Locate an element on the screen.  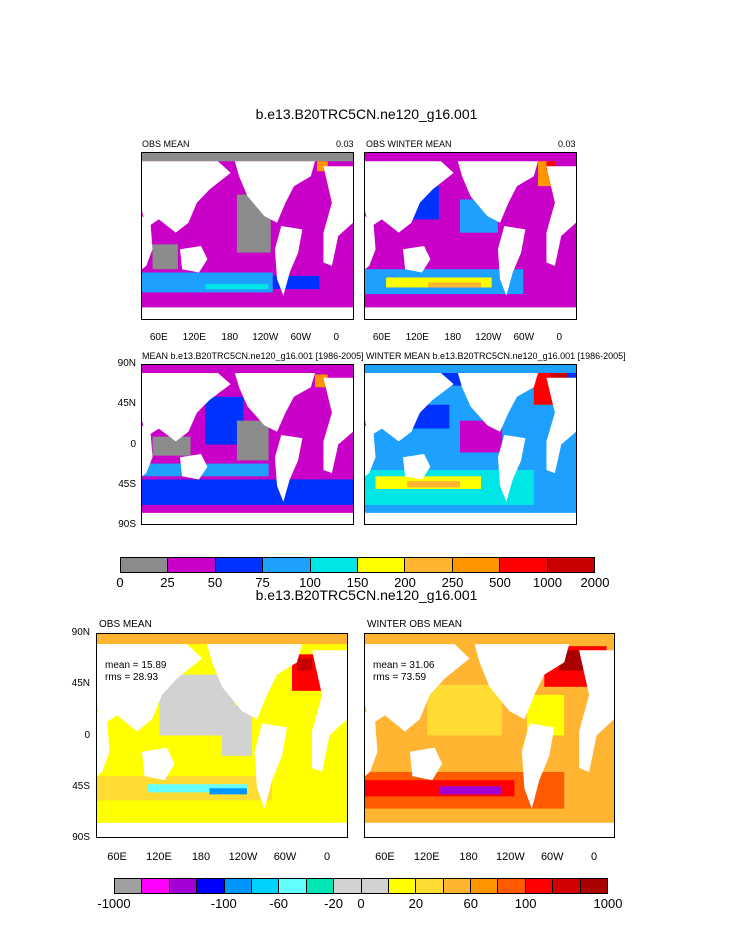
panel-title-obs-mean-2: OBS MEAN is located at coordinates (125, 624).